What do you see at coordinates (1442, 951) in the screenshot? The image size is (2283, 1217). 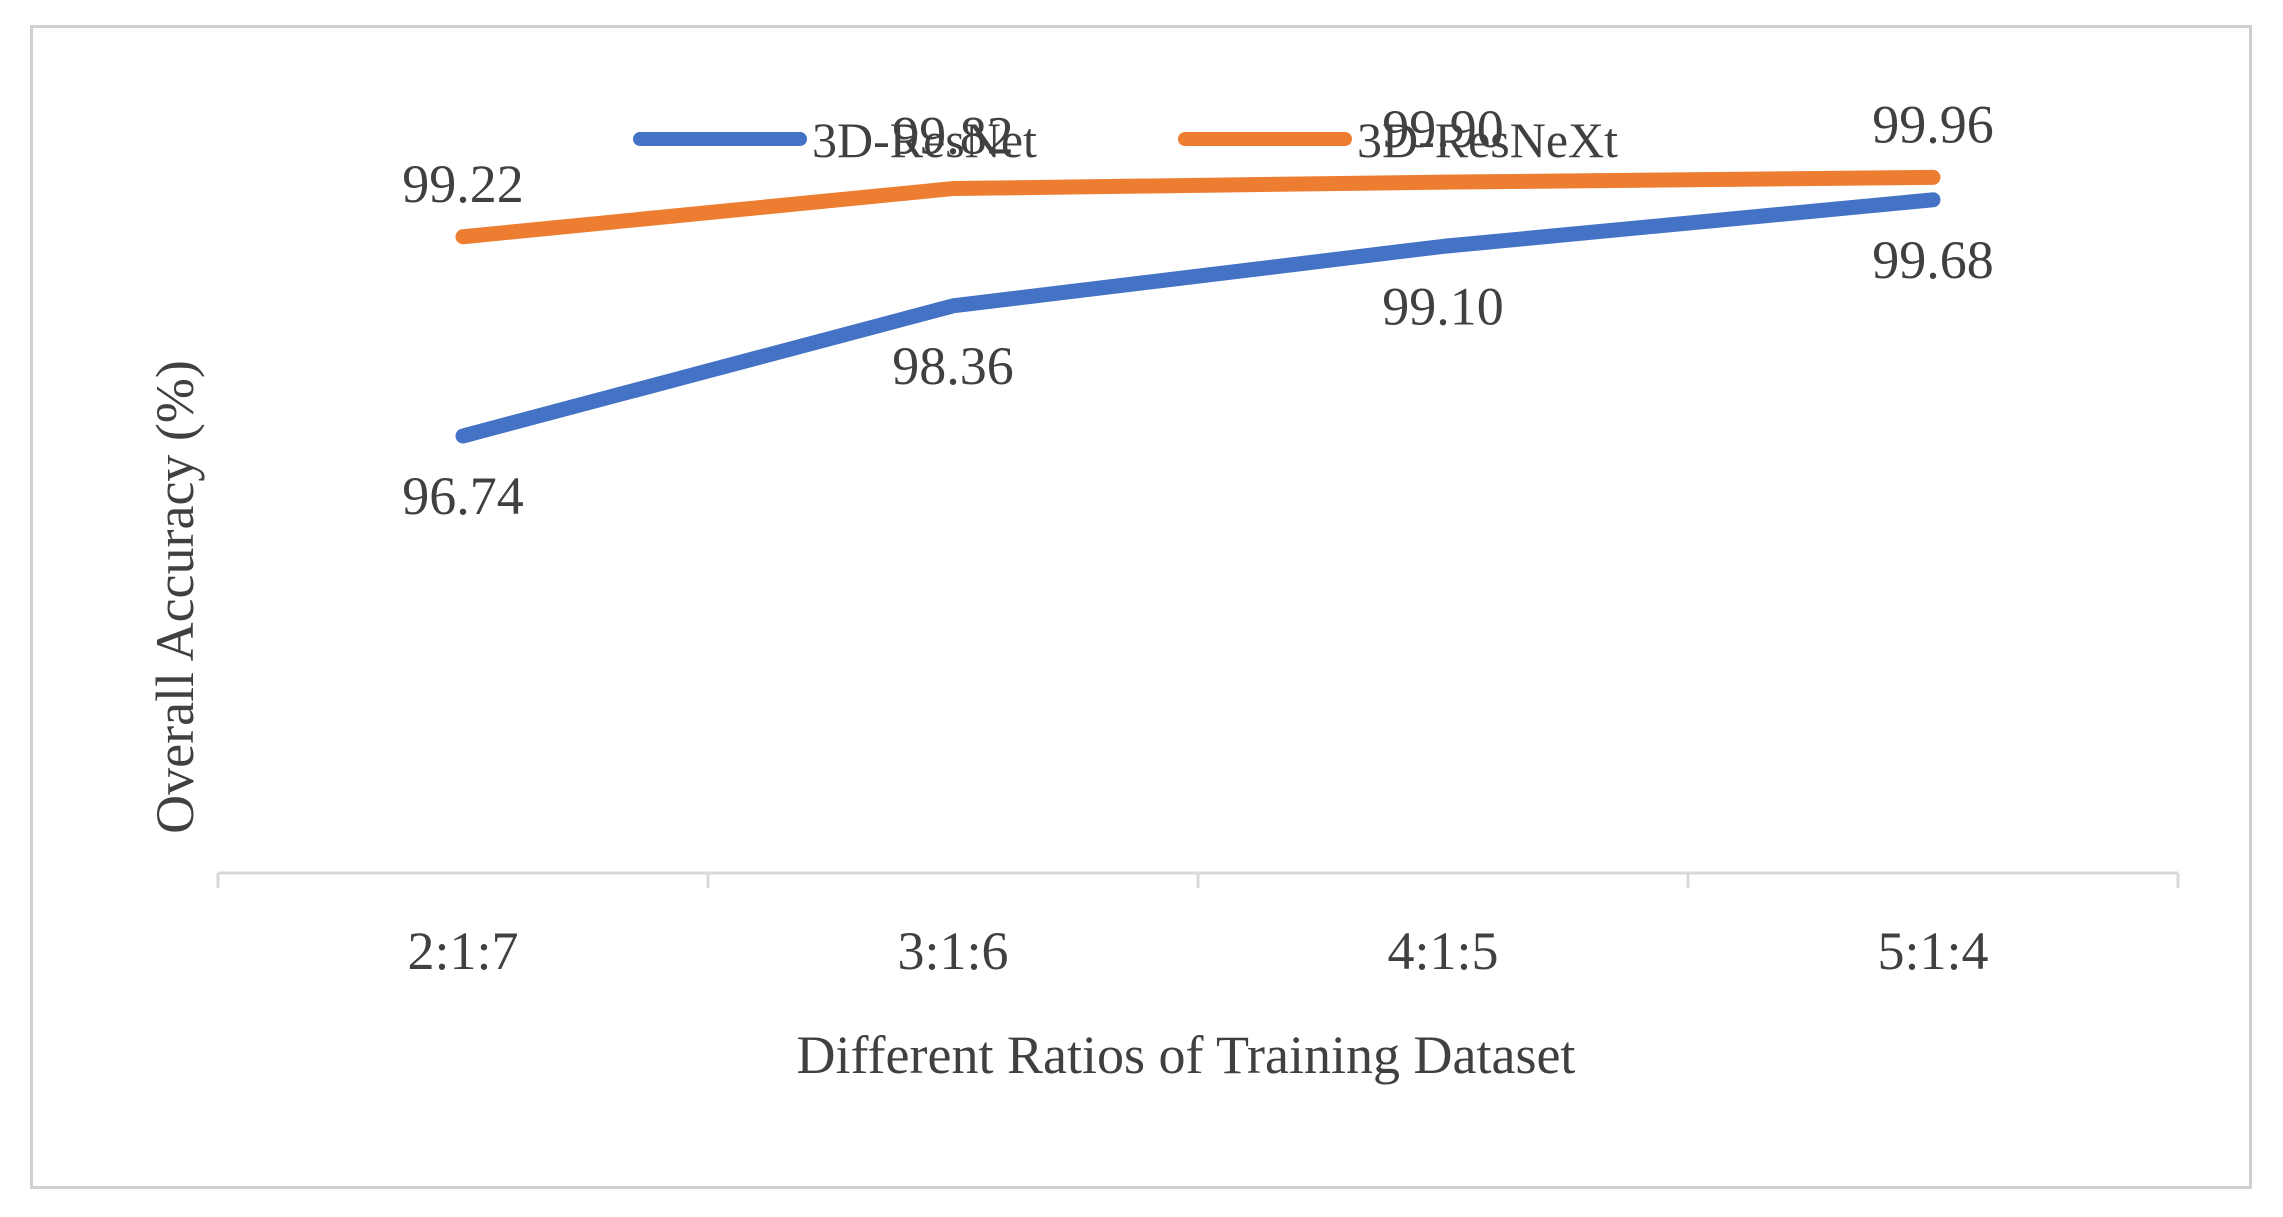 I see `x-tick-label: 4:1:5` at bounding box center [1442, 951].